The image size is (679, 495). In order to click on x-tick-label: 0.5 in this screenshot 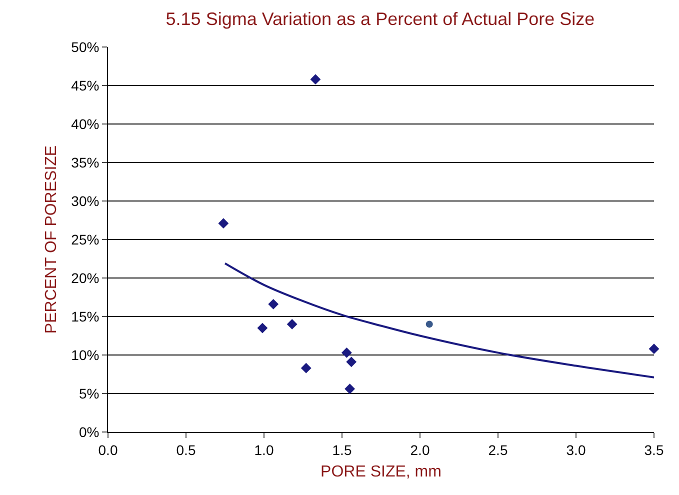, I will do `click(186, 450)`.